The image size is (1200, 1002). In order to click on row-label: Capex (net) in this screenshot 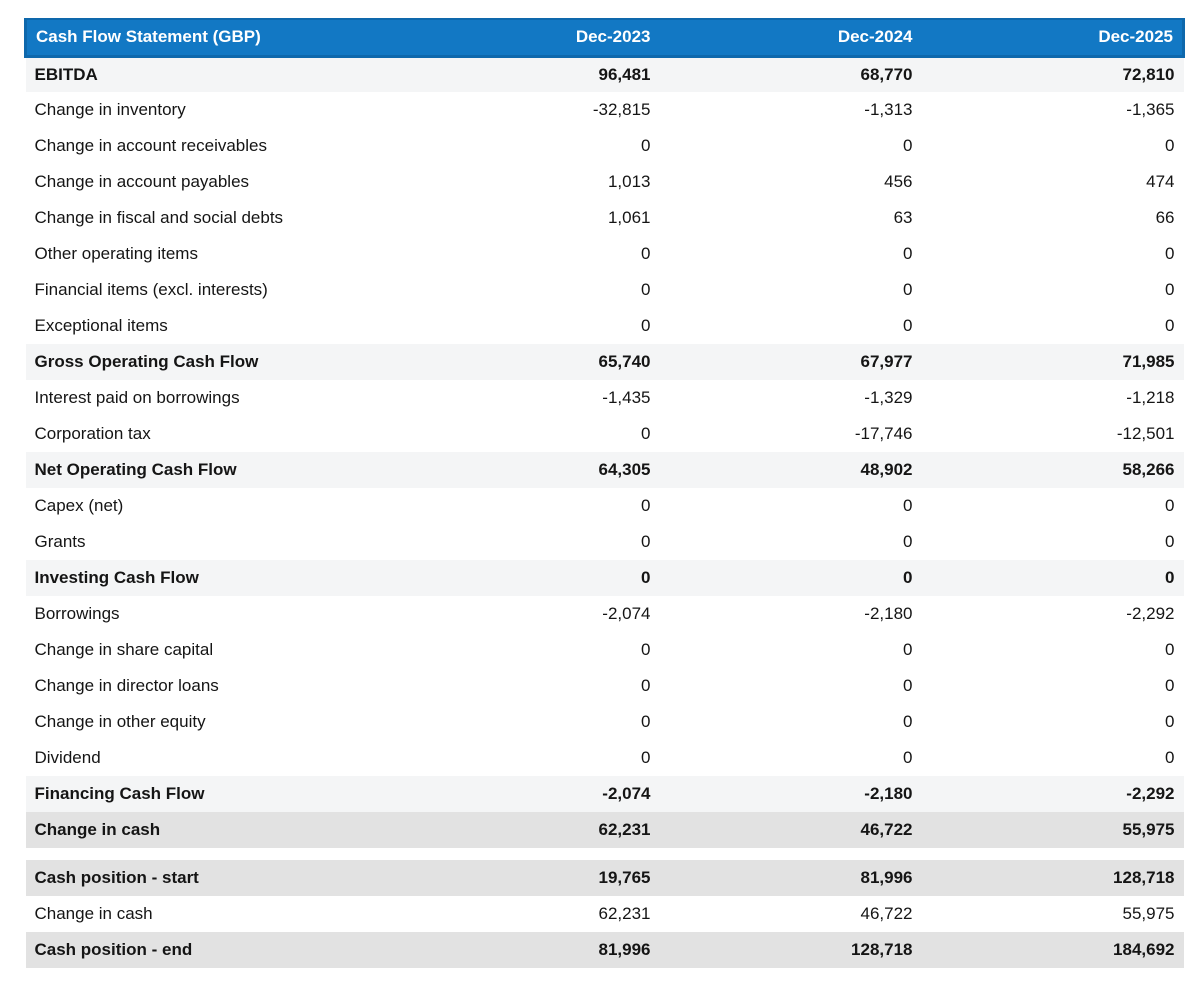, I will do `click(211, 506)`.